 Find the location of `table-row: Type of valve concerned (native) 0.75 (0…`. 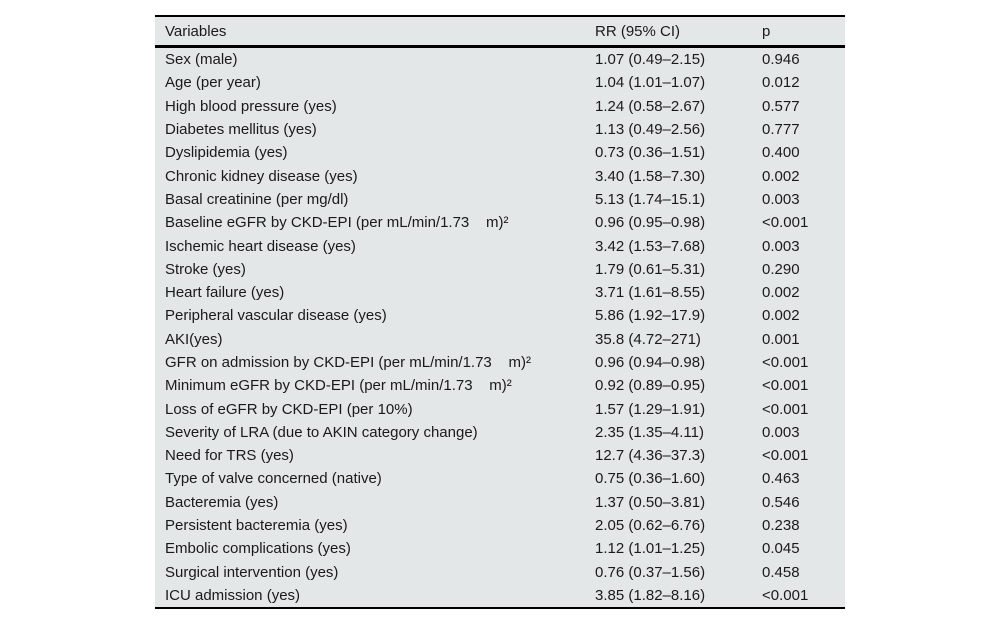

table-row: Type of valve concerned (native) 0.75 (0… is located at coordinates (500, 478).